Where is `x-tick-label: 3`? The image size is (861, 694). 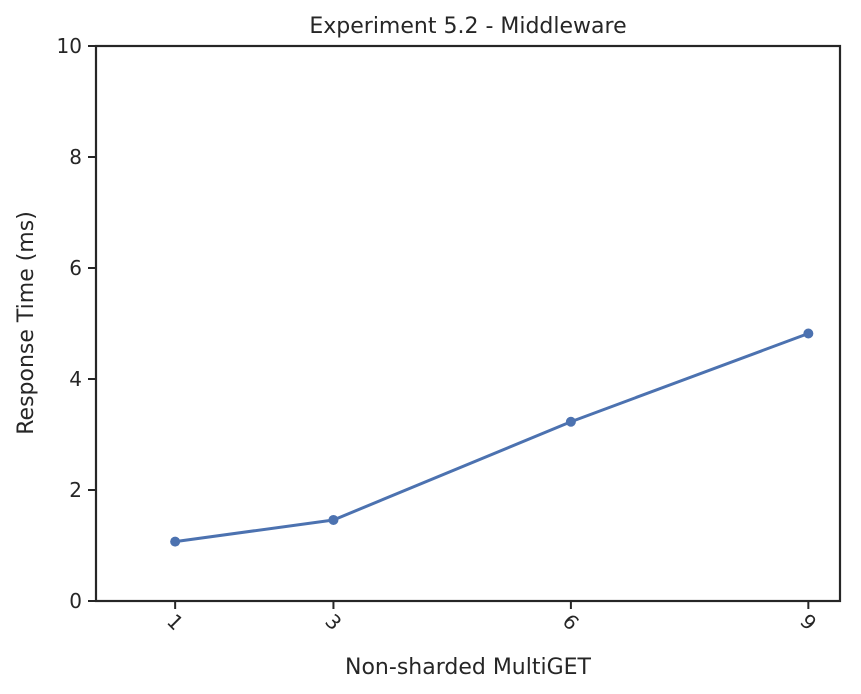
x-tick-label: 3 is located at coordinates (333, 622).